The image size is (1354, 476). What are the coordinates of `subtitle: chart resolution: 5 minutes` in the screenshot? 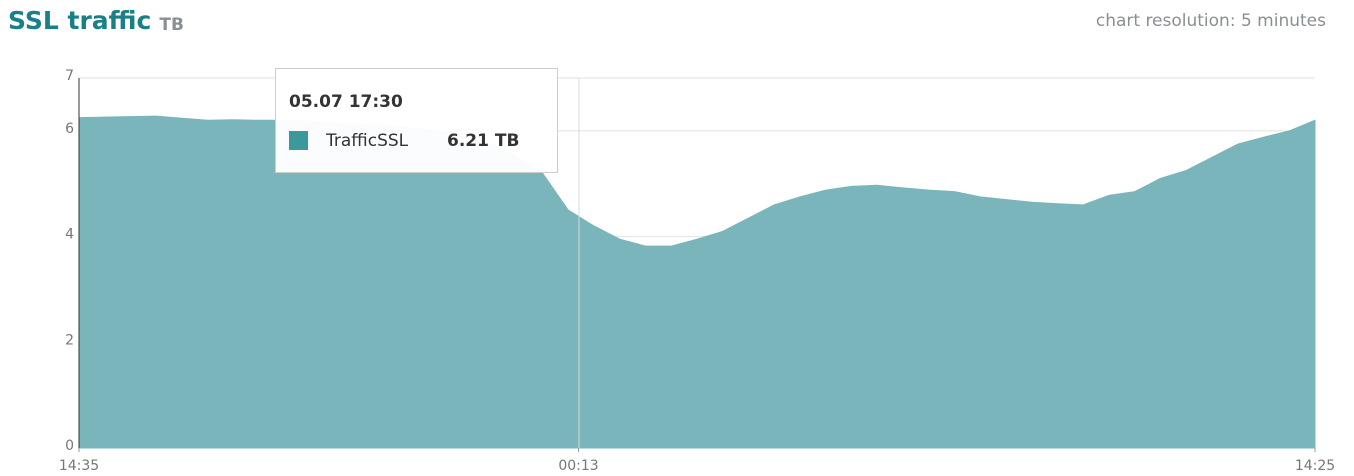 It's located at (1211, 21).